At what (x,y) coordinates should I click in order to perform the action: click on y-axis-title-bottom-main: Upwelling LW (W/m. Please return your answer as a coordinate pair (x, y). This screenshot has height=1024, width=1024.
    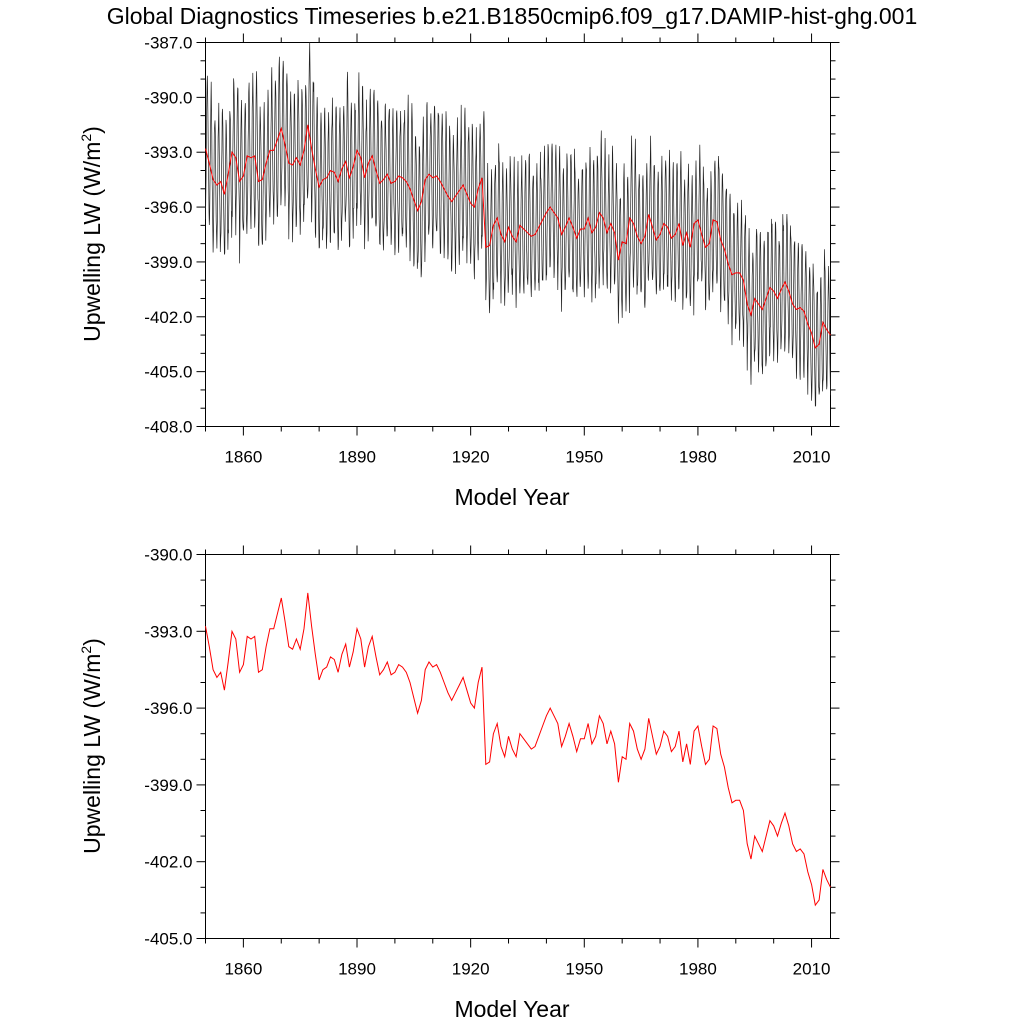
    Looking at the image, I should click on (92, 754).